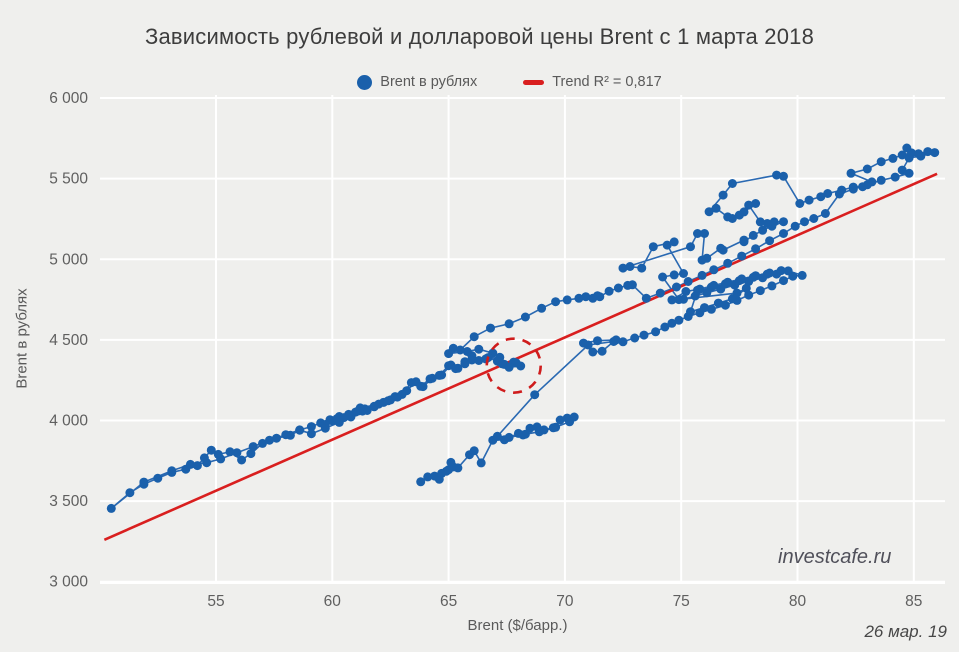  I want to click on legend-item-series: Brent в рублях, so click(417, 82).